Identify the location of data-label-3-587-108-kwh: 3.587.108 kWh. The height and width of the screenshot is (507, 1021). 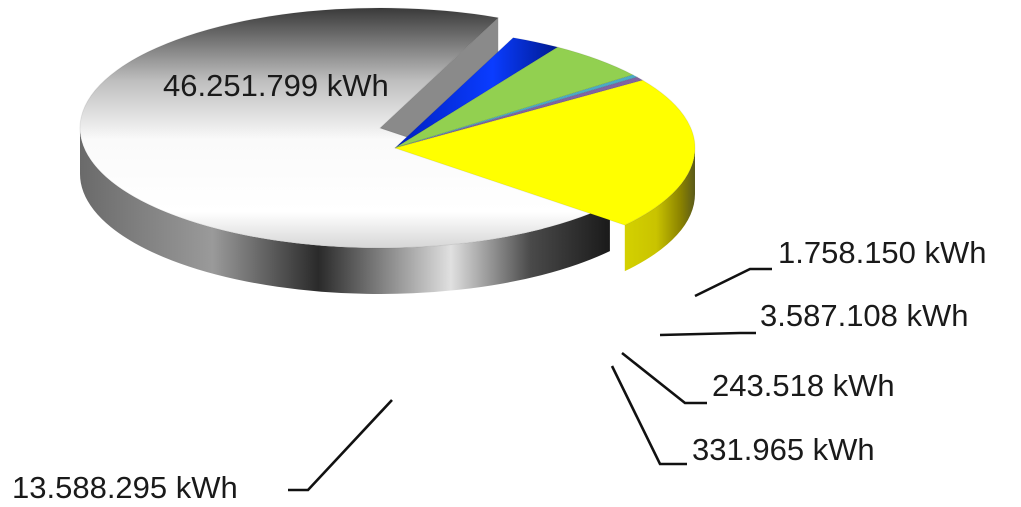
(864, 315).